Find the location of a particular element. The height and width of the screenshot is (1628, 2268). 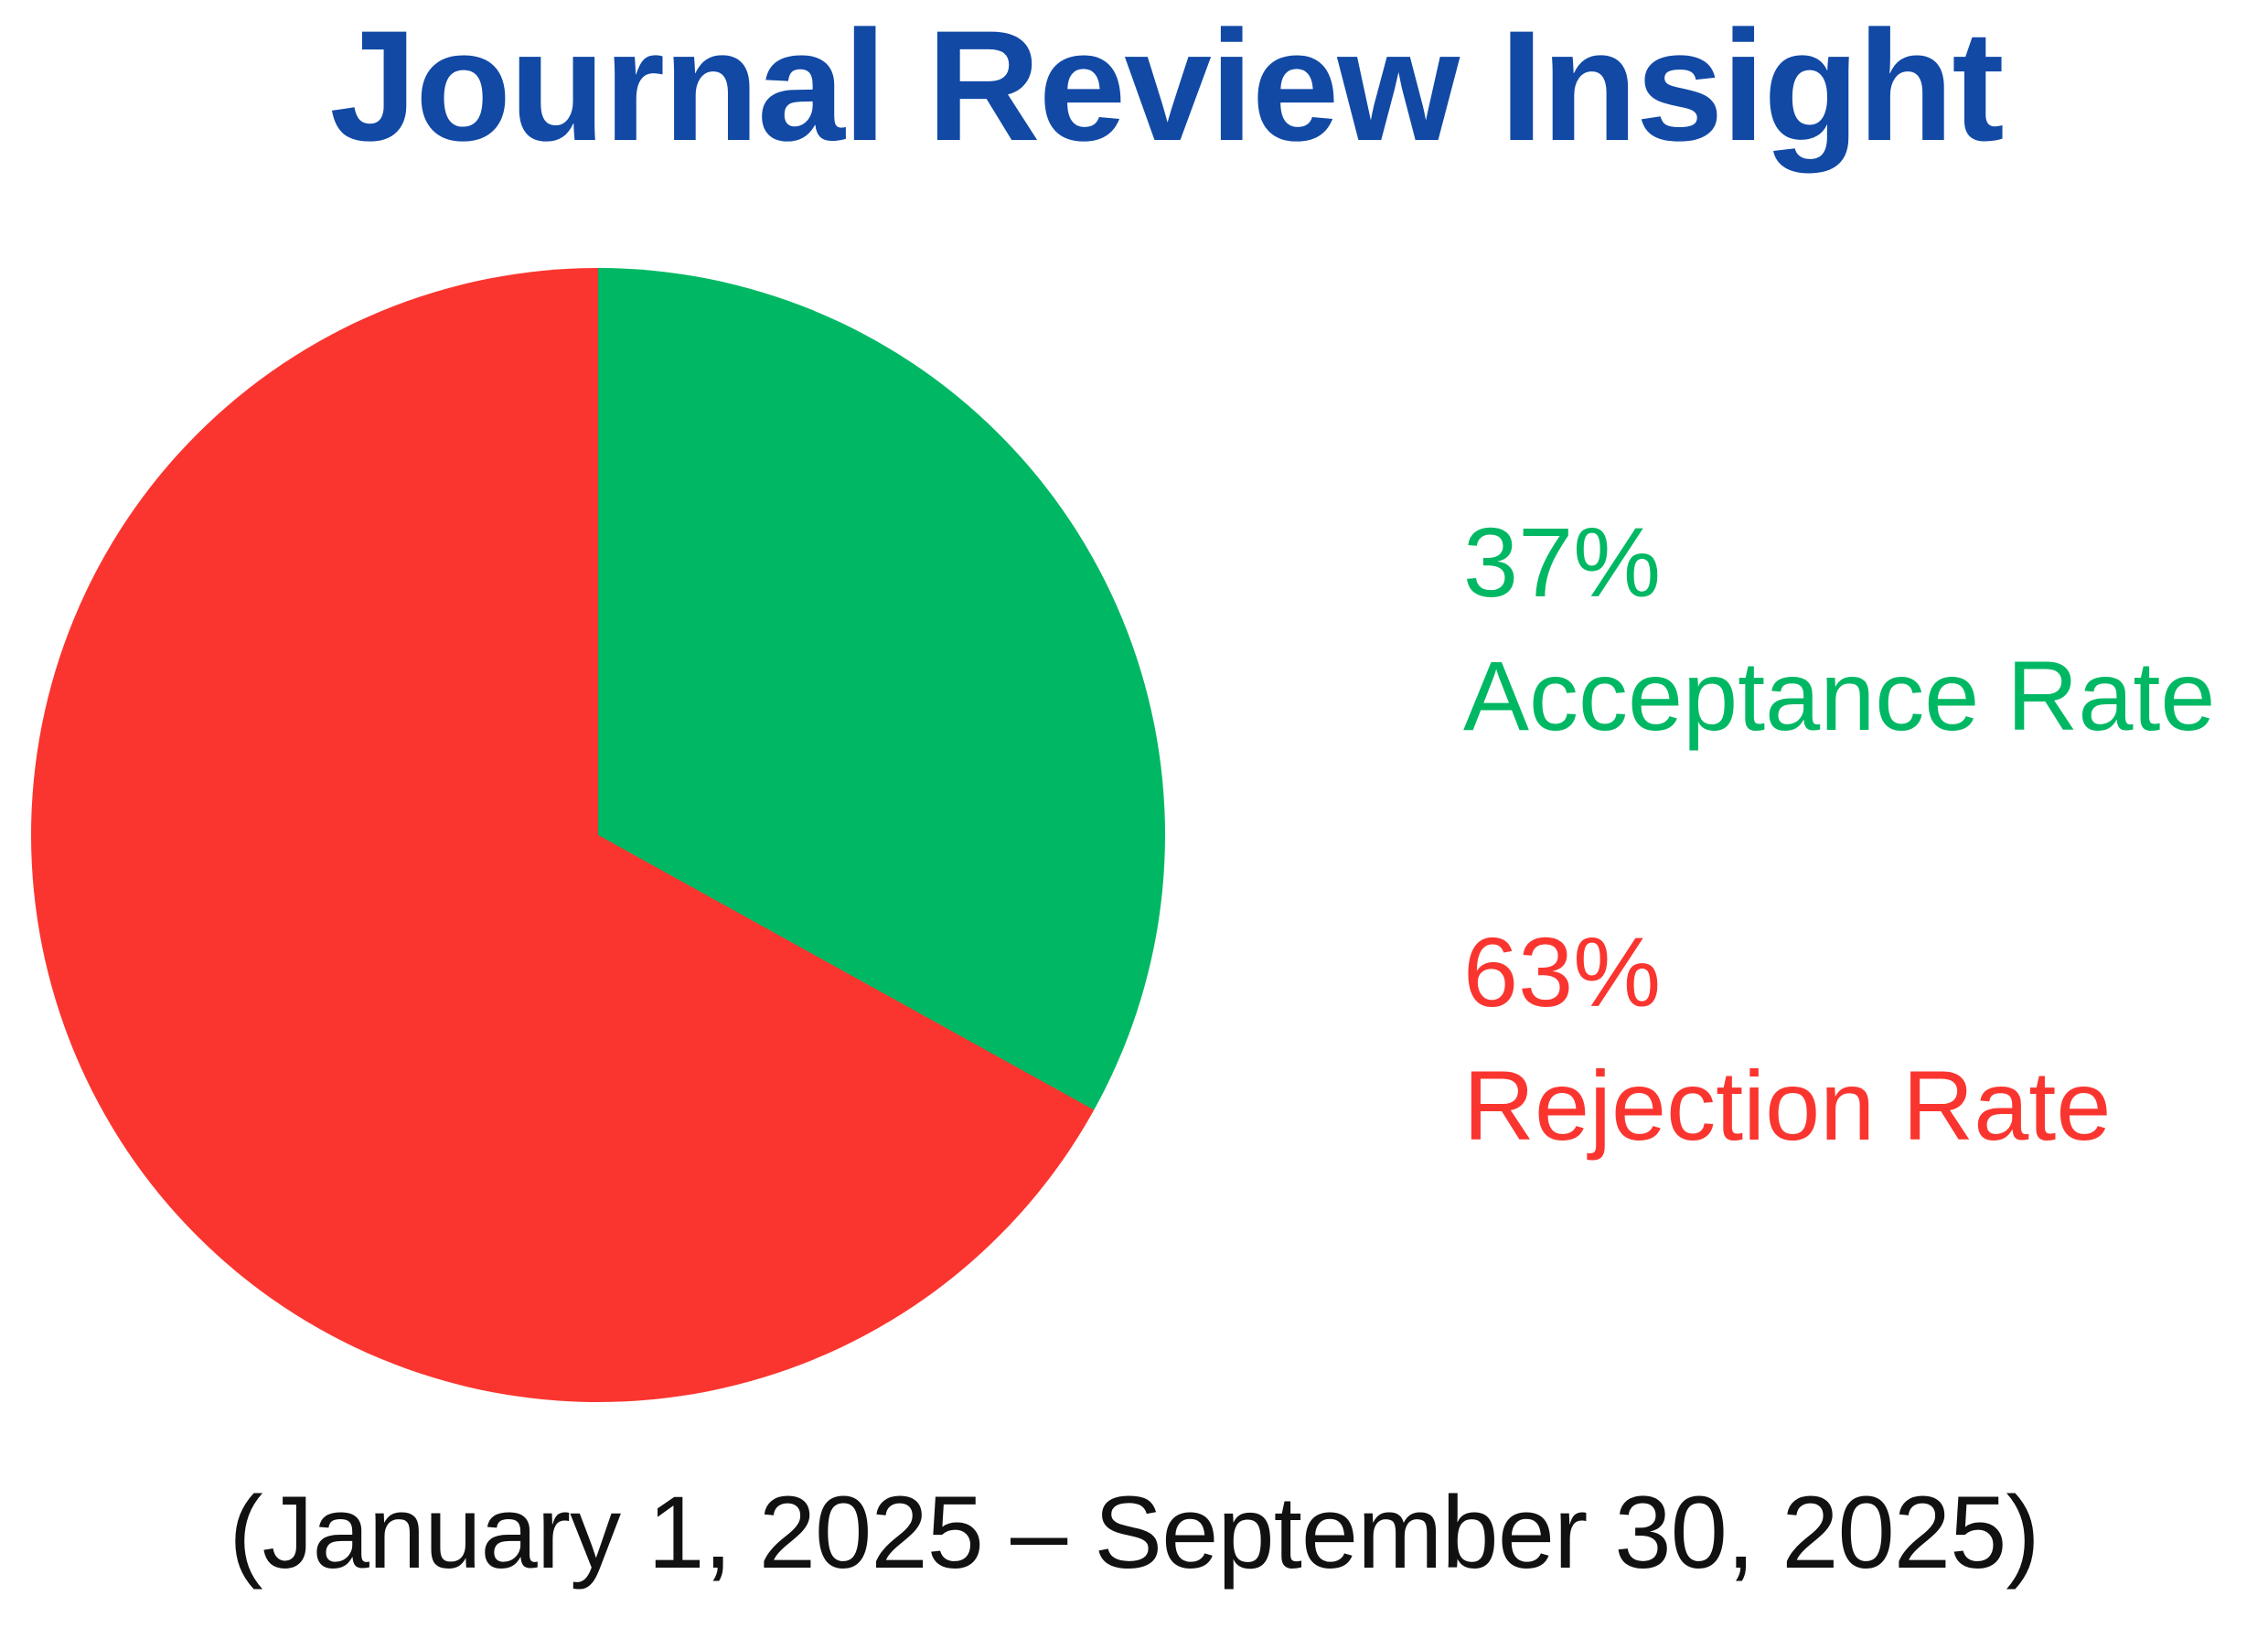

acceptance-percent: 37% is located at coordinates (1562, 562).